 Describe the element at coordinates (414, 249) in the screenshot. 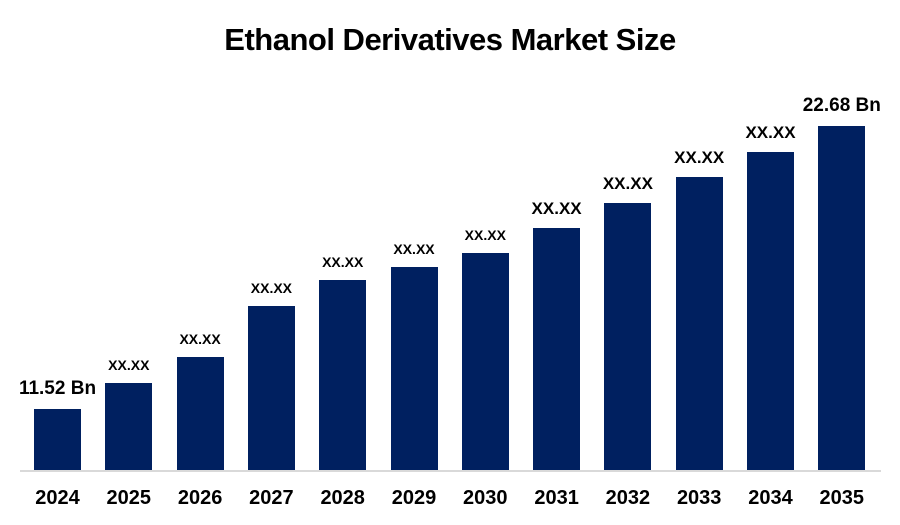

I see `bar-value-label-2029: XX.XX` at that location.